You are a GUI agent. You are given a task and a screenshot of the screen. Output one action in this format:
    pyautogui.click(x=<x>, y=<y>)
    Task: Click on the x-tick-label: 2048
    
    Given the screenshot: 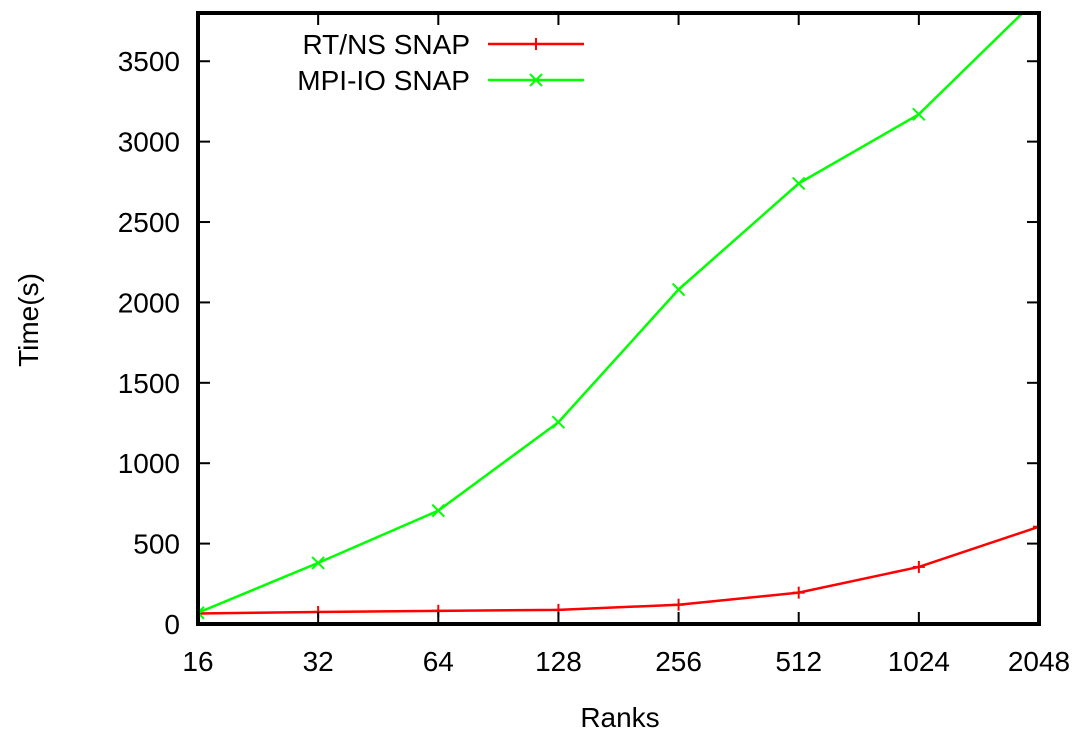 What is the action you would take?
    pyautogui.click(x=1039, y=661)
    